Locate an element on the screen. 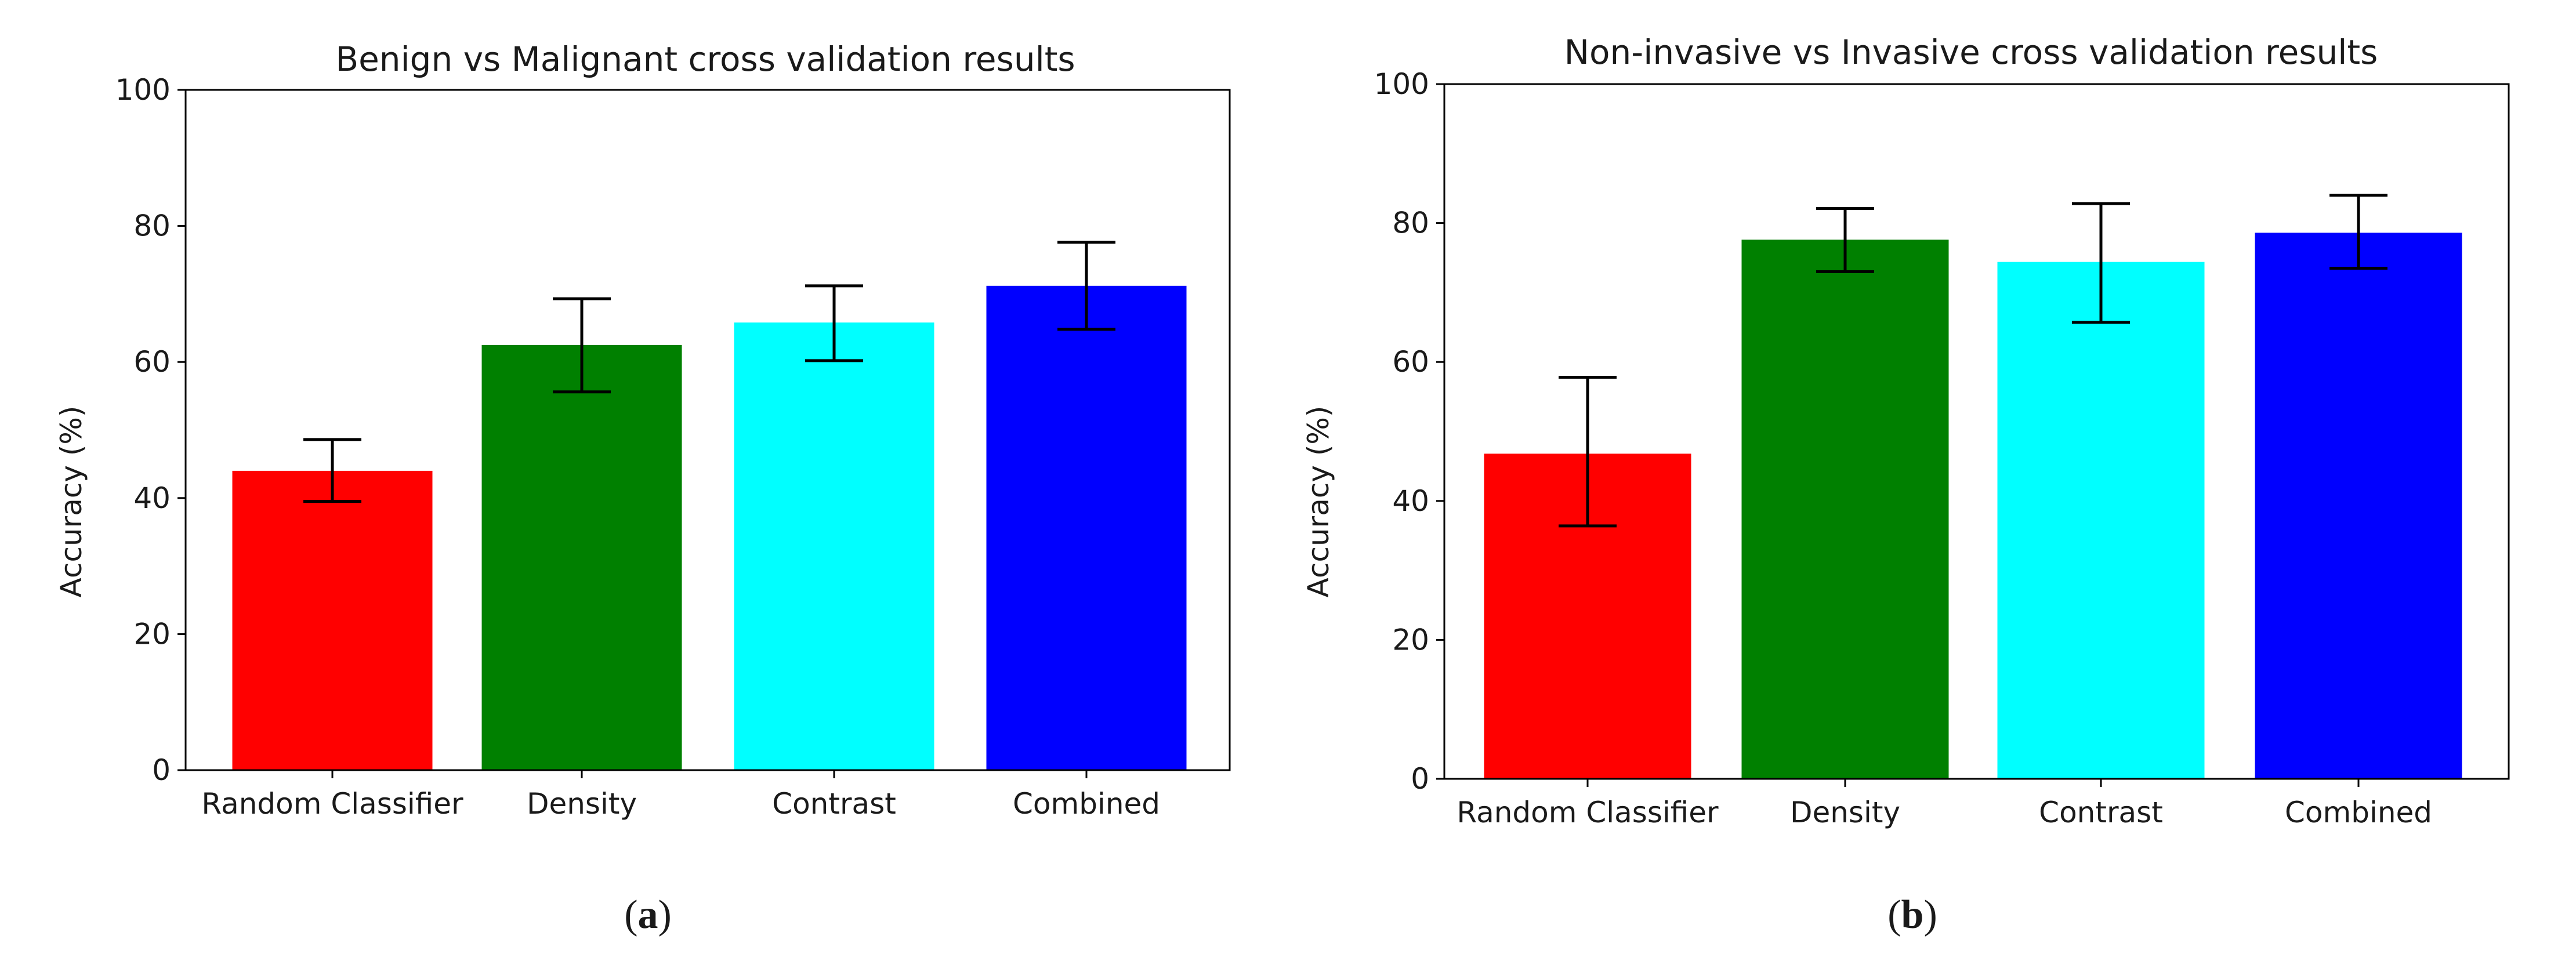 The height and width of the screenshot is (965, 2576). chart-a-ytick-label-1: 20 is located at coordinates (152, 634).